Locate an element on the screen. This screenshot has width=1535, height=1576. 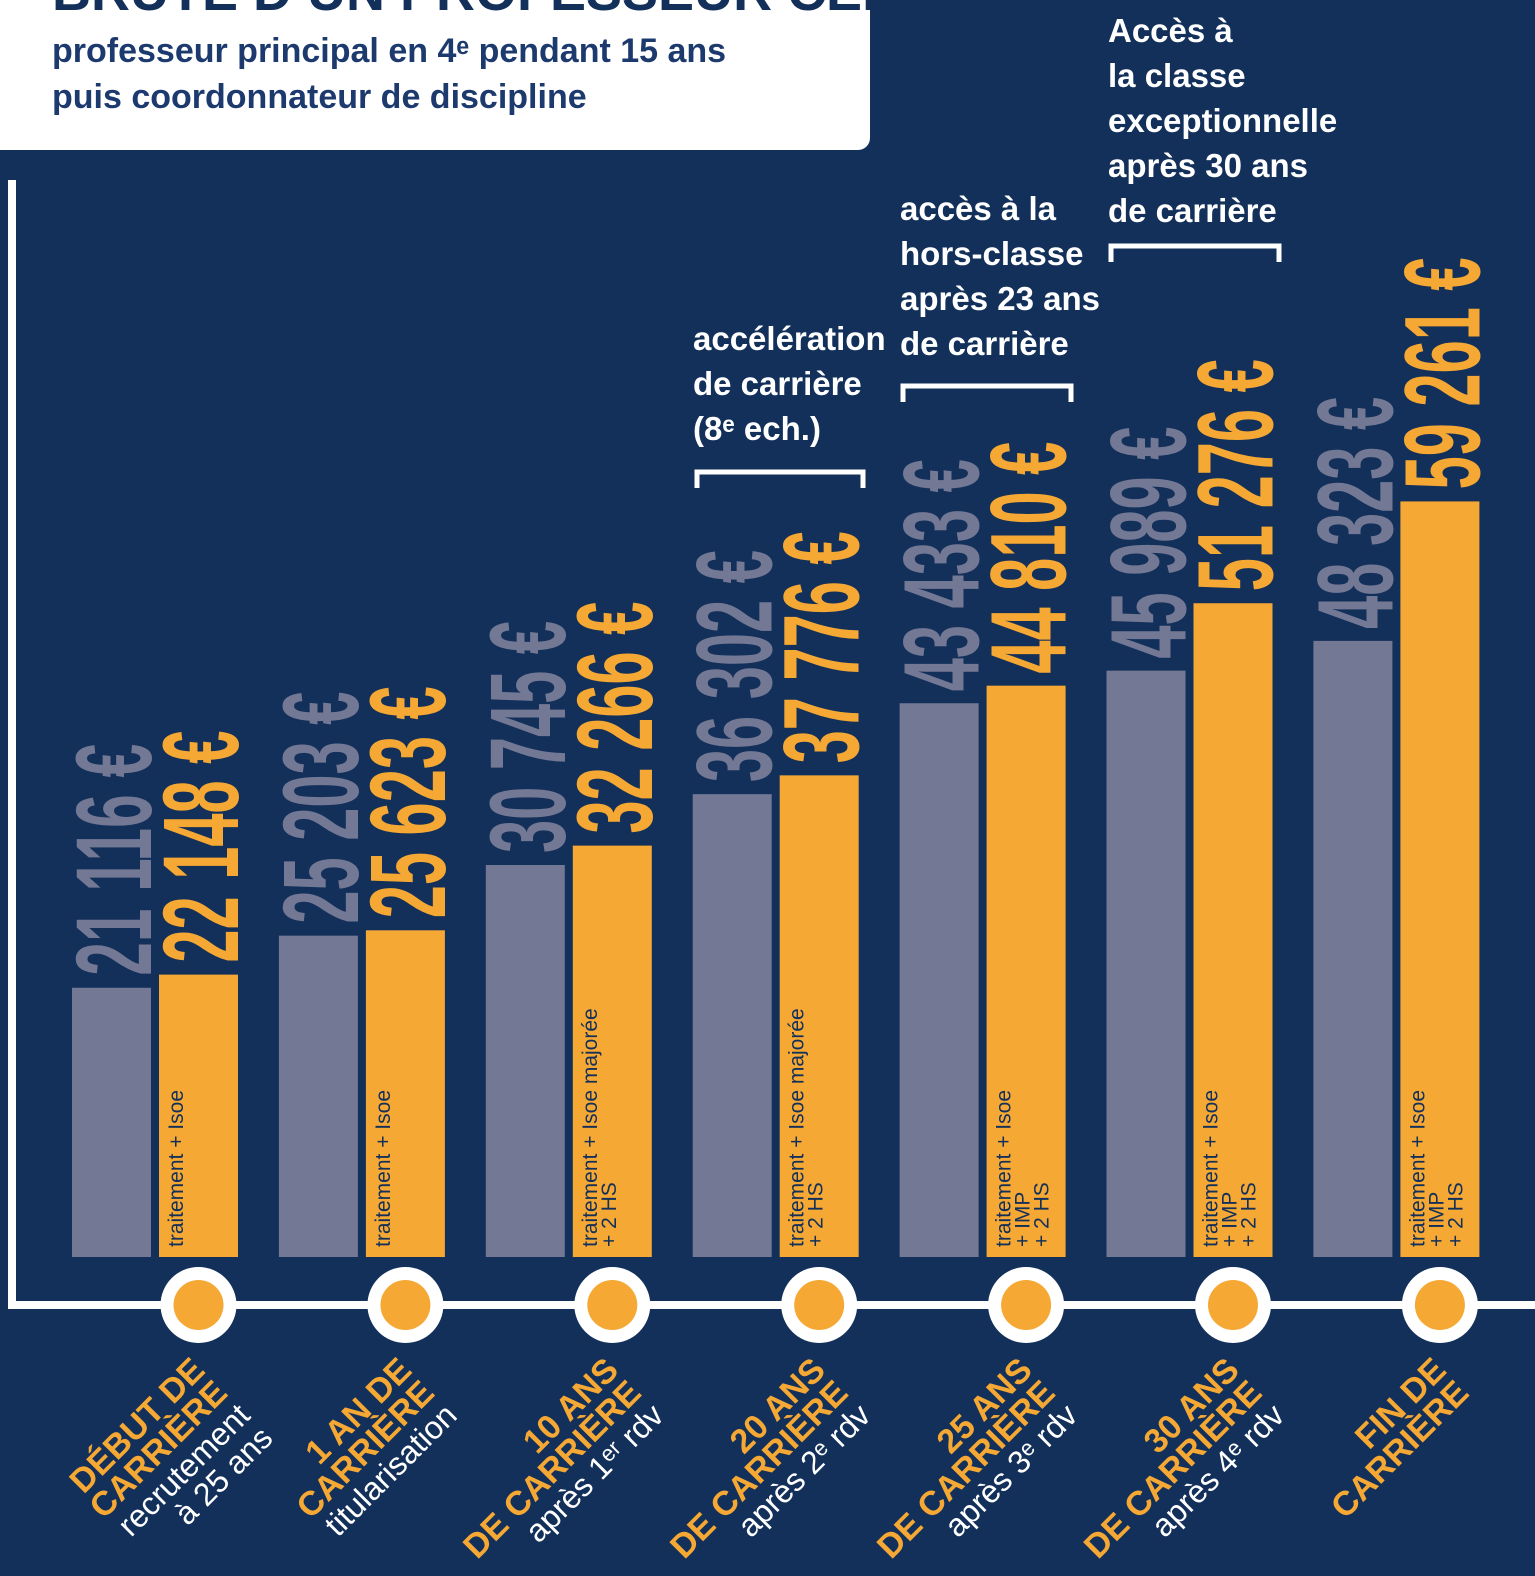
value-label: 51 276 € is located at coordinates (1235, 475).